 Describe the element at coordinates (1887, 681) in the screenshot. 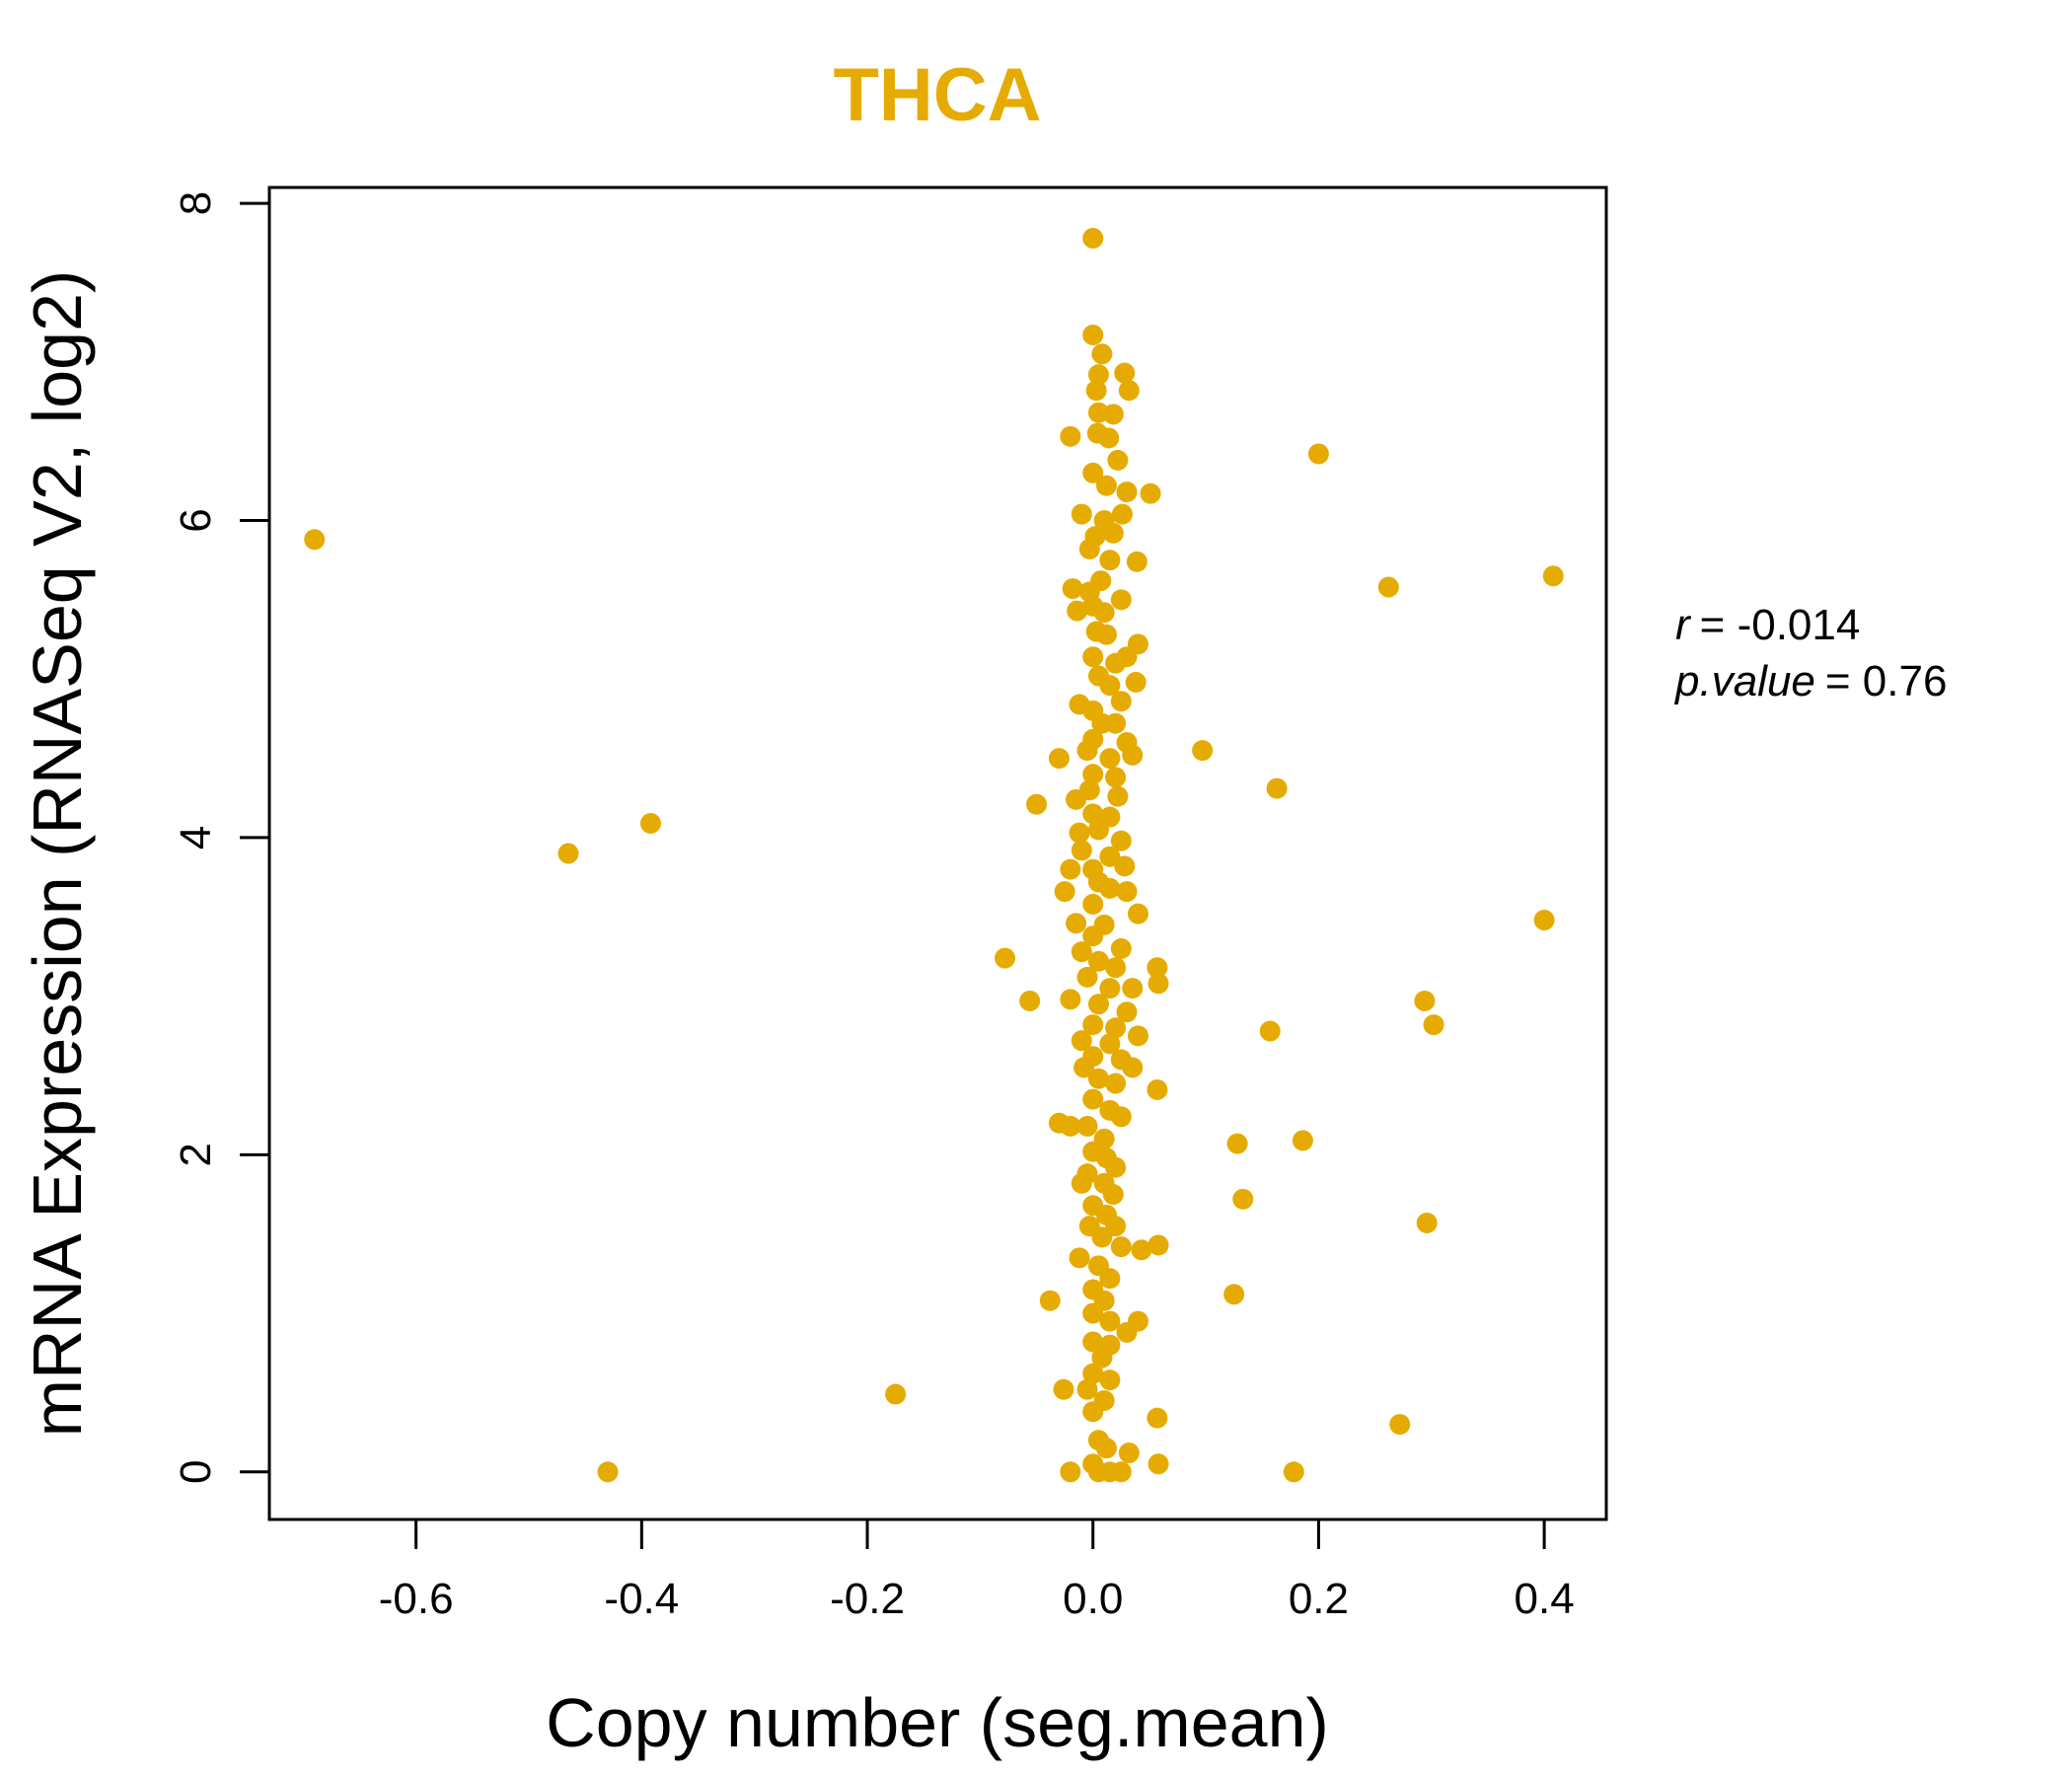

I see `p-value: = 0.76` at that location.